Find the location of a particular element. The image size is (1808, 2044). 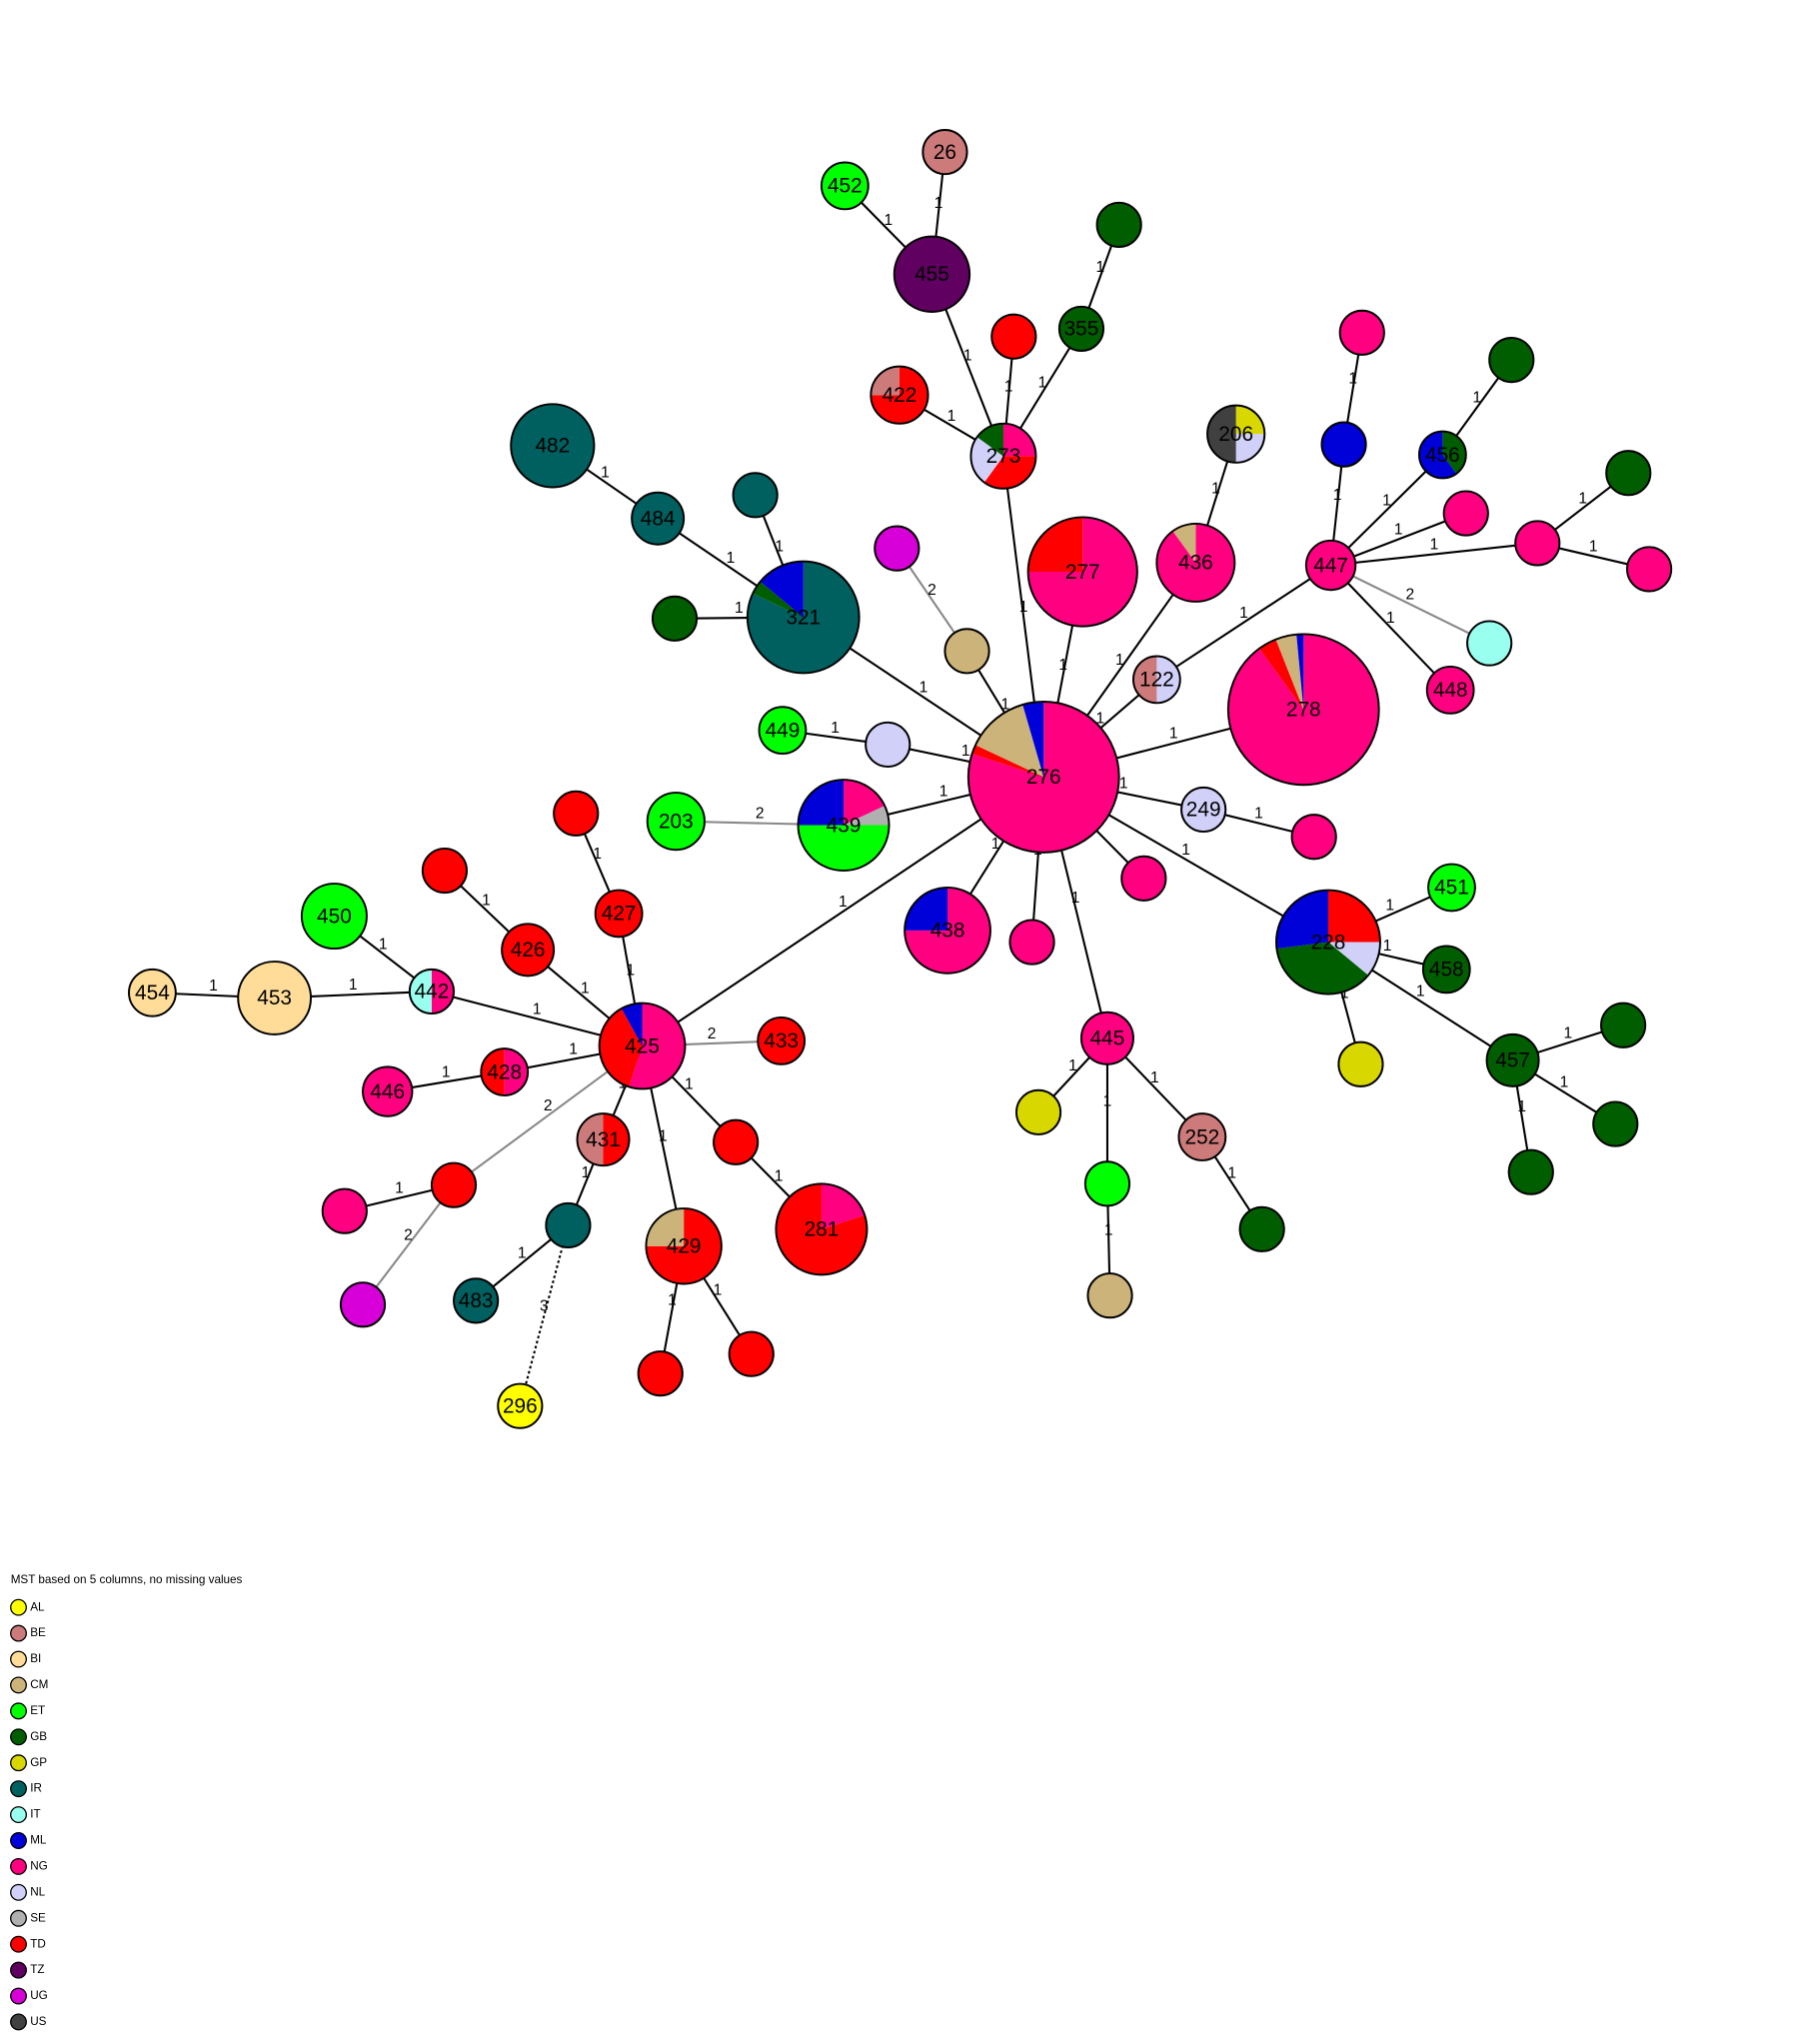

node: 277 is located at coordinates (1082, 572).